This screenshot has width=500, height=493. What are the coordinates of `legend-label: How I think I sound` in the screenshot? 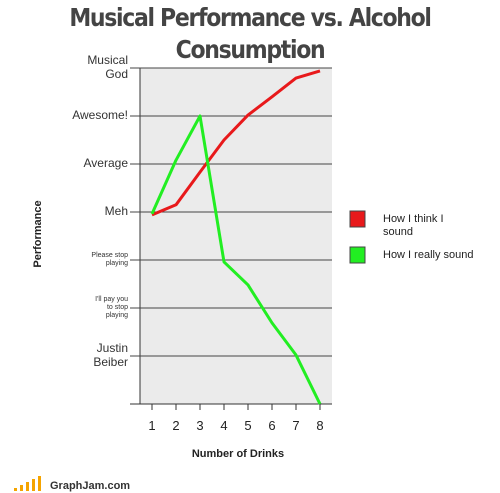 It's located at (413, 225).